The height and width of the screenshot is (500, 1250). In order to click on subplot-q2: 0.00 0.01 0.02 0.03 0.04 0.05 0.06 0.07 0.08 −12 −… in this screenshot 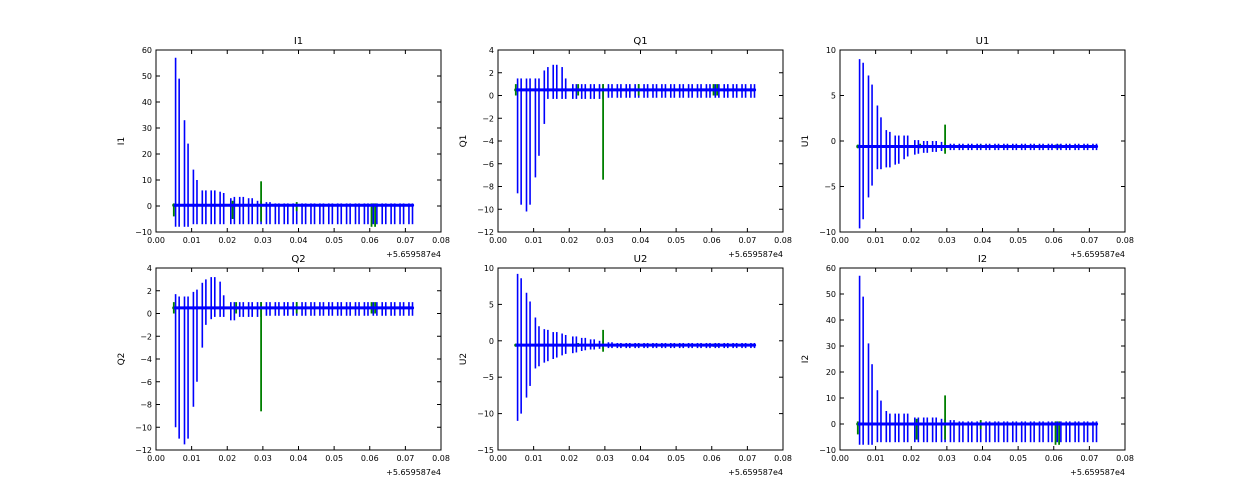, I will do `click(283, 365)`.